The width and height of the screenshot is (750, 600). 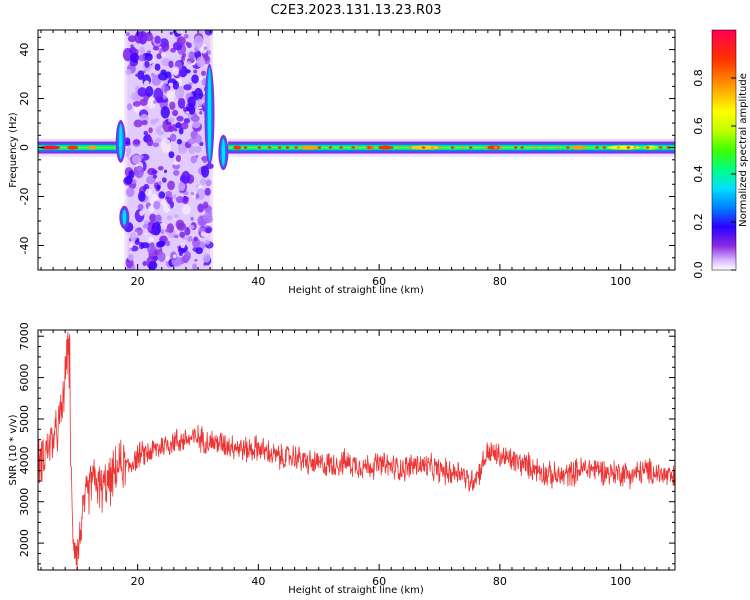 What do you see at coordinates (620, 581) in the screenshot?
I see `snr-x-tick-label: 100` at bounding box center [620, 581].